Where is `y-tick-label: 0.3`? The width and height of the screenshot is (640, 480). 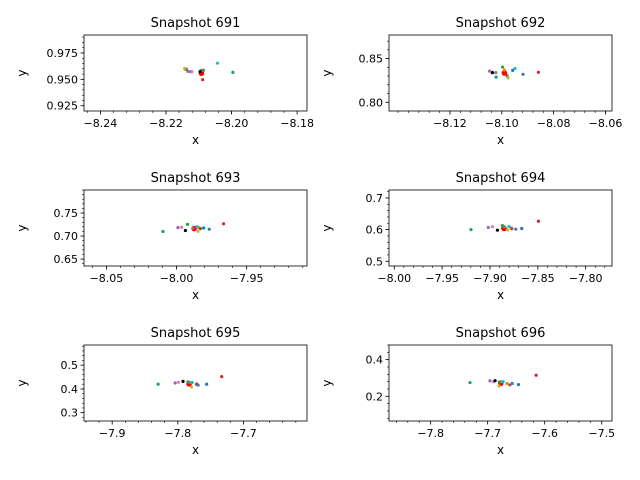 y-tick-label: 0.3 is located at coordinates (70, 413).